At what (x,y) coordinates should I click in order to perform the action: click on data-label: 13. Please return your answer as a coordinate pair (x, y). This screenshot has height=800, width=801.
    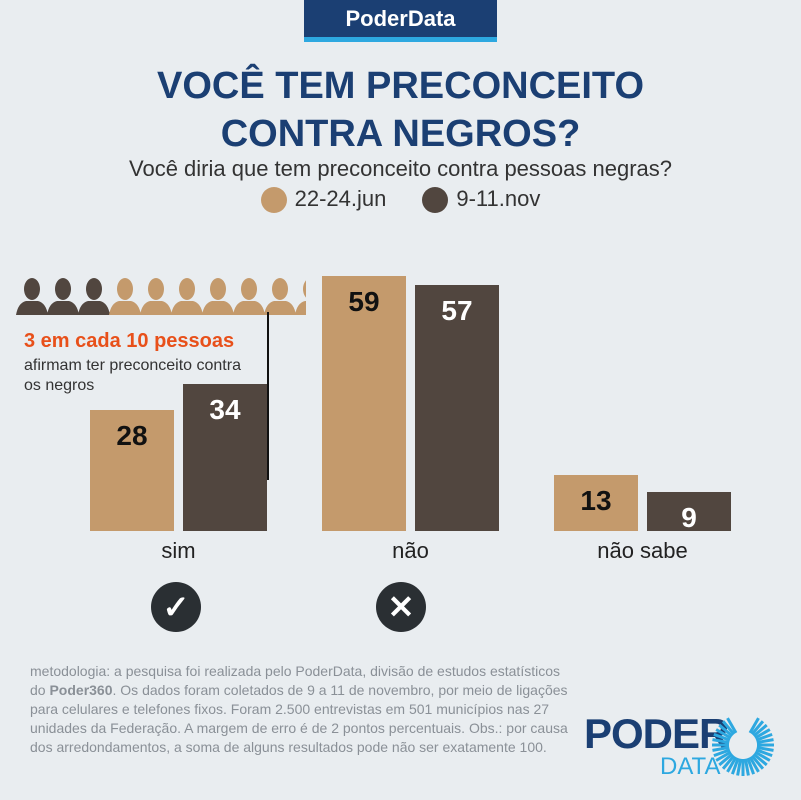
    Looking at the image, I should click on (596, 500).